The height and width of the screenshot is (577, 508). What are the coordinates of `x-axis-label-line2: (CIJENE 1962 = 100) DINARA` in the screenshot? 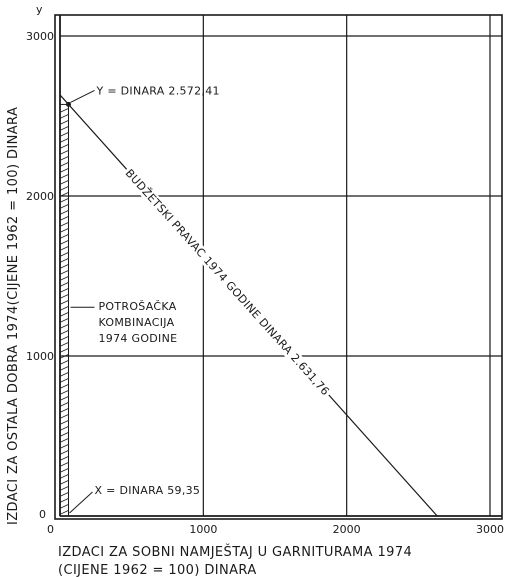 It's located at (157, 570).